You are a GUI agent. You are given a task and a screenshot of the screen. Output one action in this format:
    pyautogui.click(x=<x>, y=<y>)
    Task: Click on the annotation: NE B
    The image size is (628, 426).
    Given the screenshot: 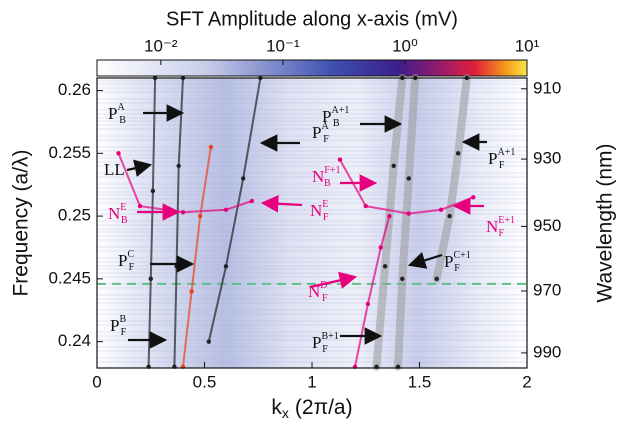 What is the action you would take?
    pyautogui.click(x=118, y=214)
    